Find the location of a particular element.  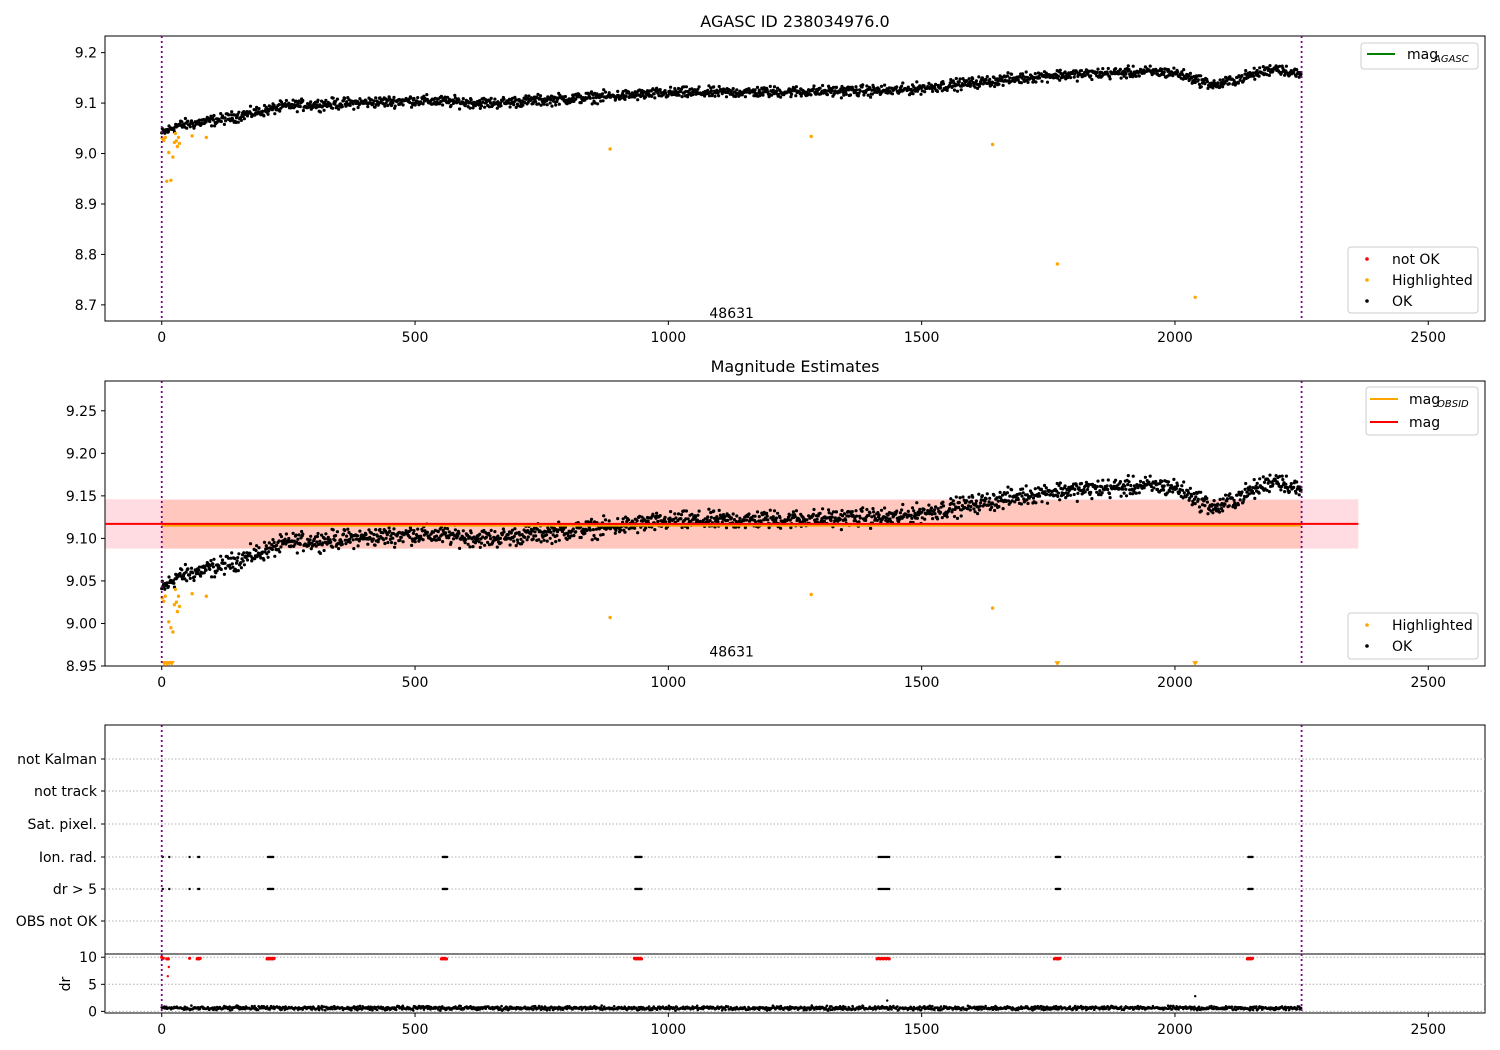

legend-marker-label: not OK is located at coordinates (1416, 260).